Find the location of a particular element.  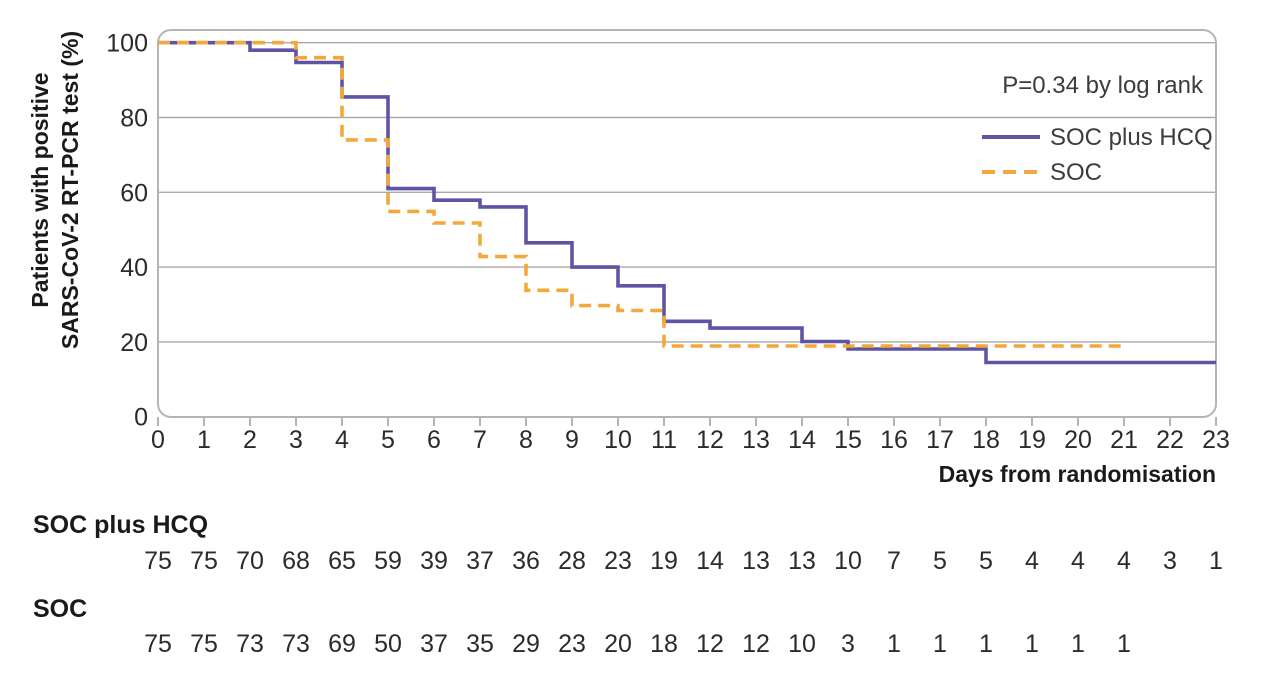

x-tick-label-22: 22 is located at coordinates (1170, 440).